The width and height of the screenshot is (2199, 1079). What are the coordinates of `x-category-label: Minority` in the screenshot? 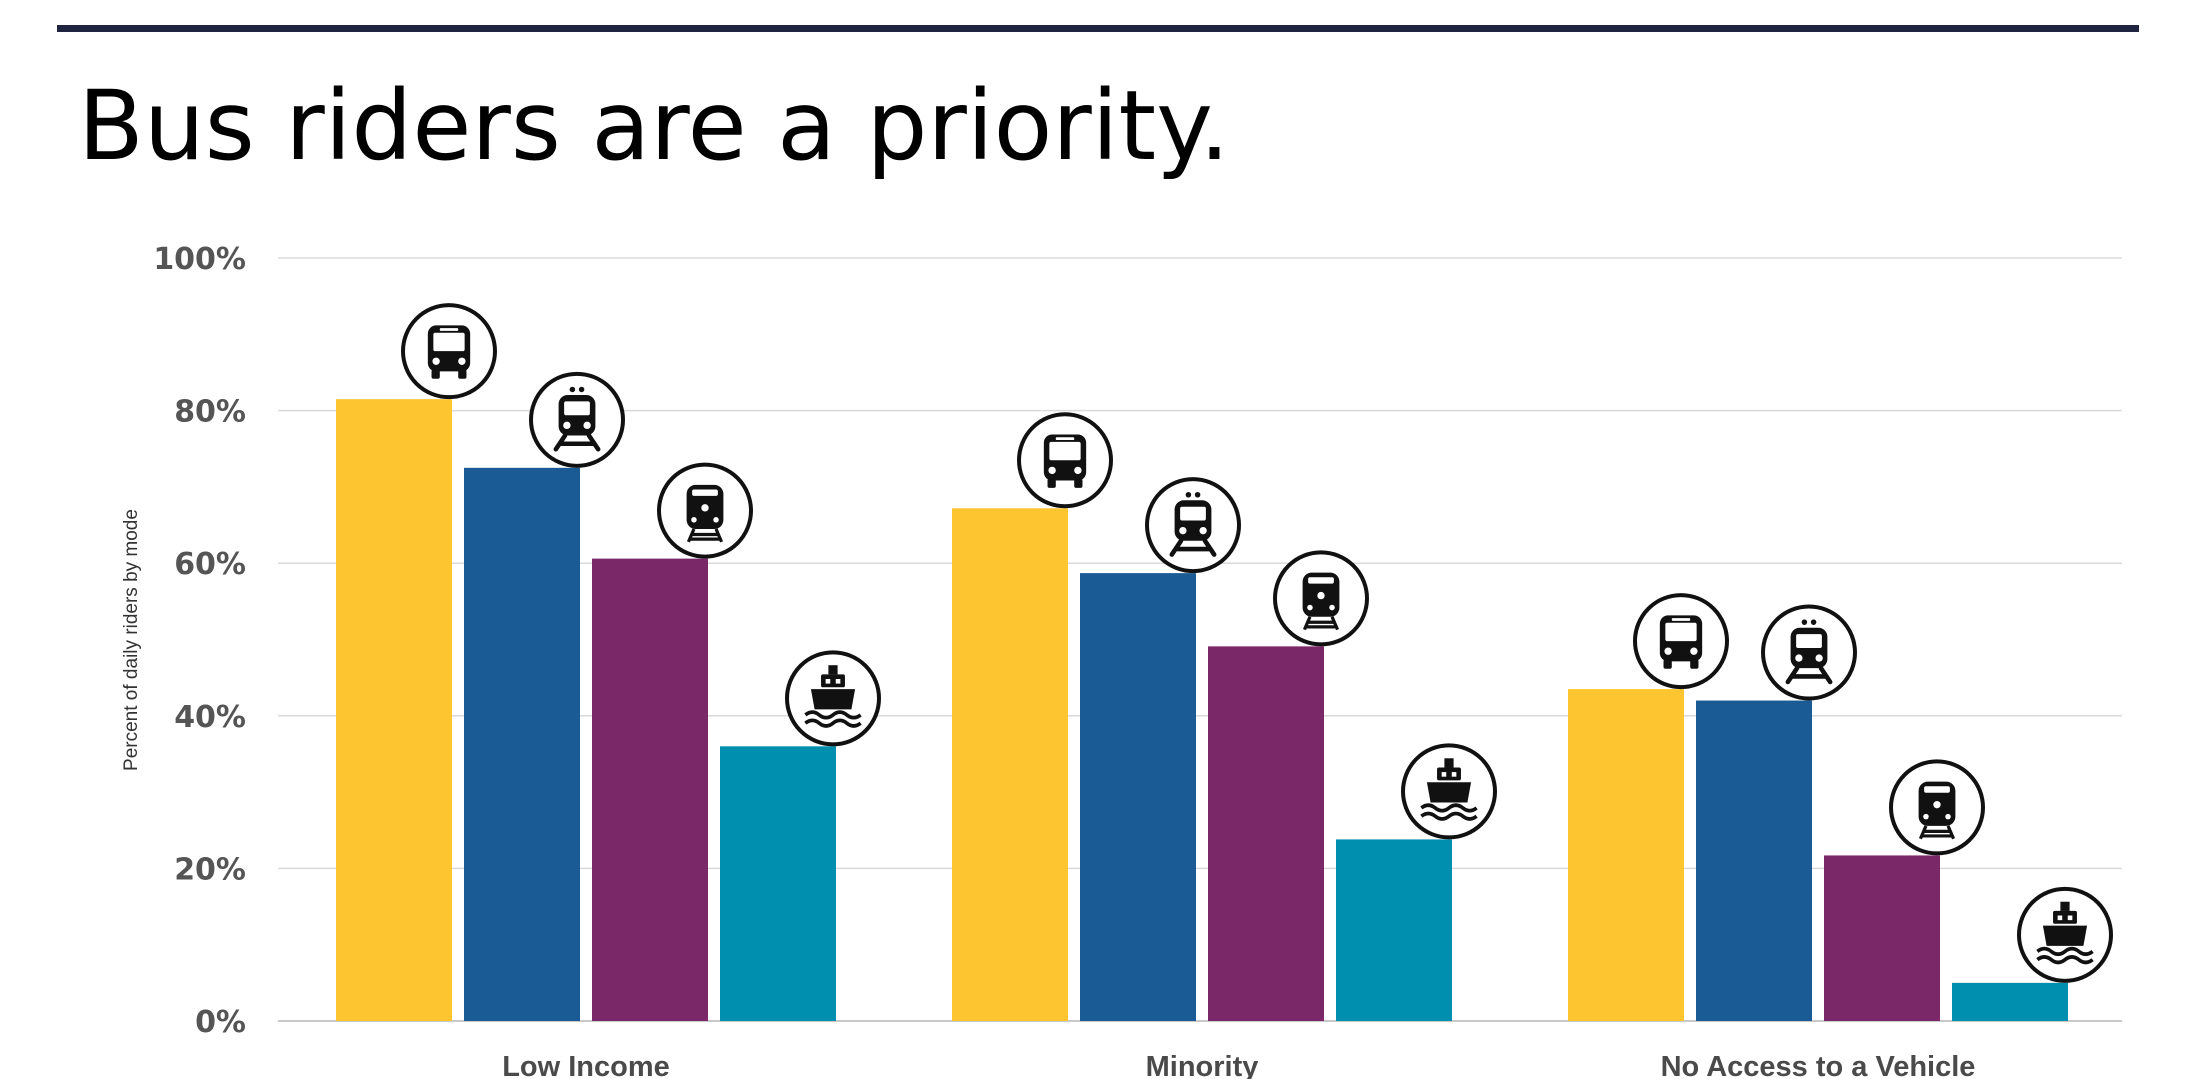 It's located at (1202, 1065).